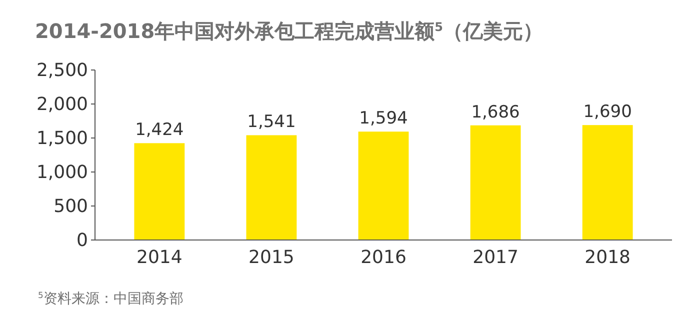 The image size is (700, 332). I want to click on x-tick-label: 2014, so click(159, 257).